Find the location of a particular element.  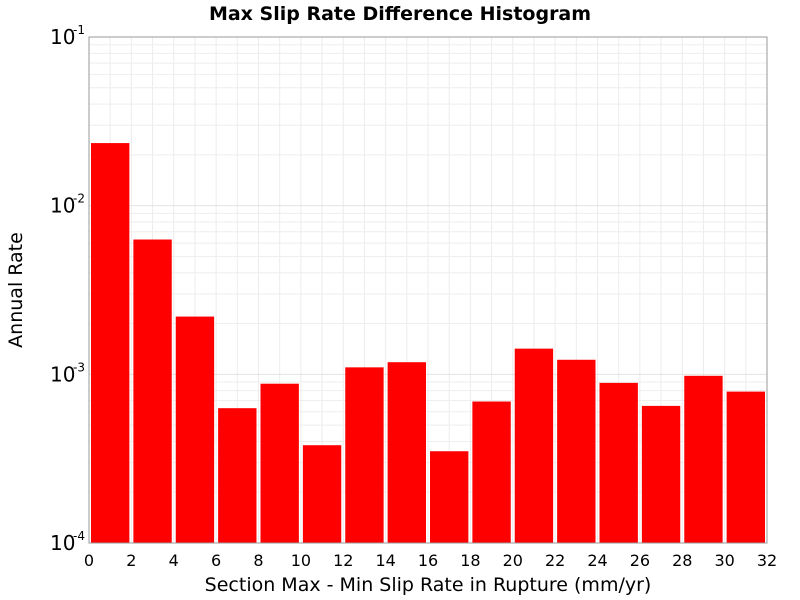

x-tick-label: 22 is located at coordinates (555, 560).